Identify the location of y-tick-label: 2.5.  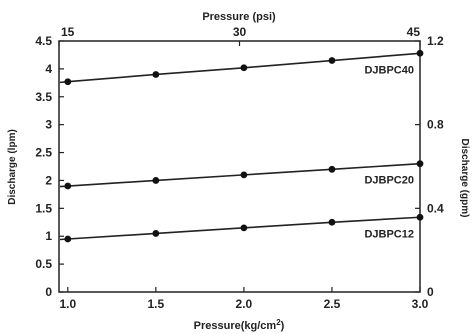
(43, 153).